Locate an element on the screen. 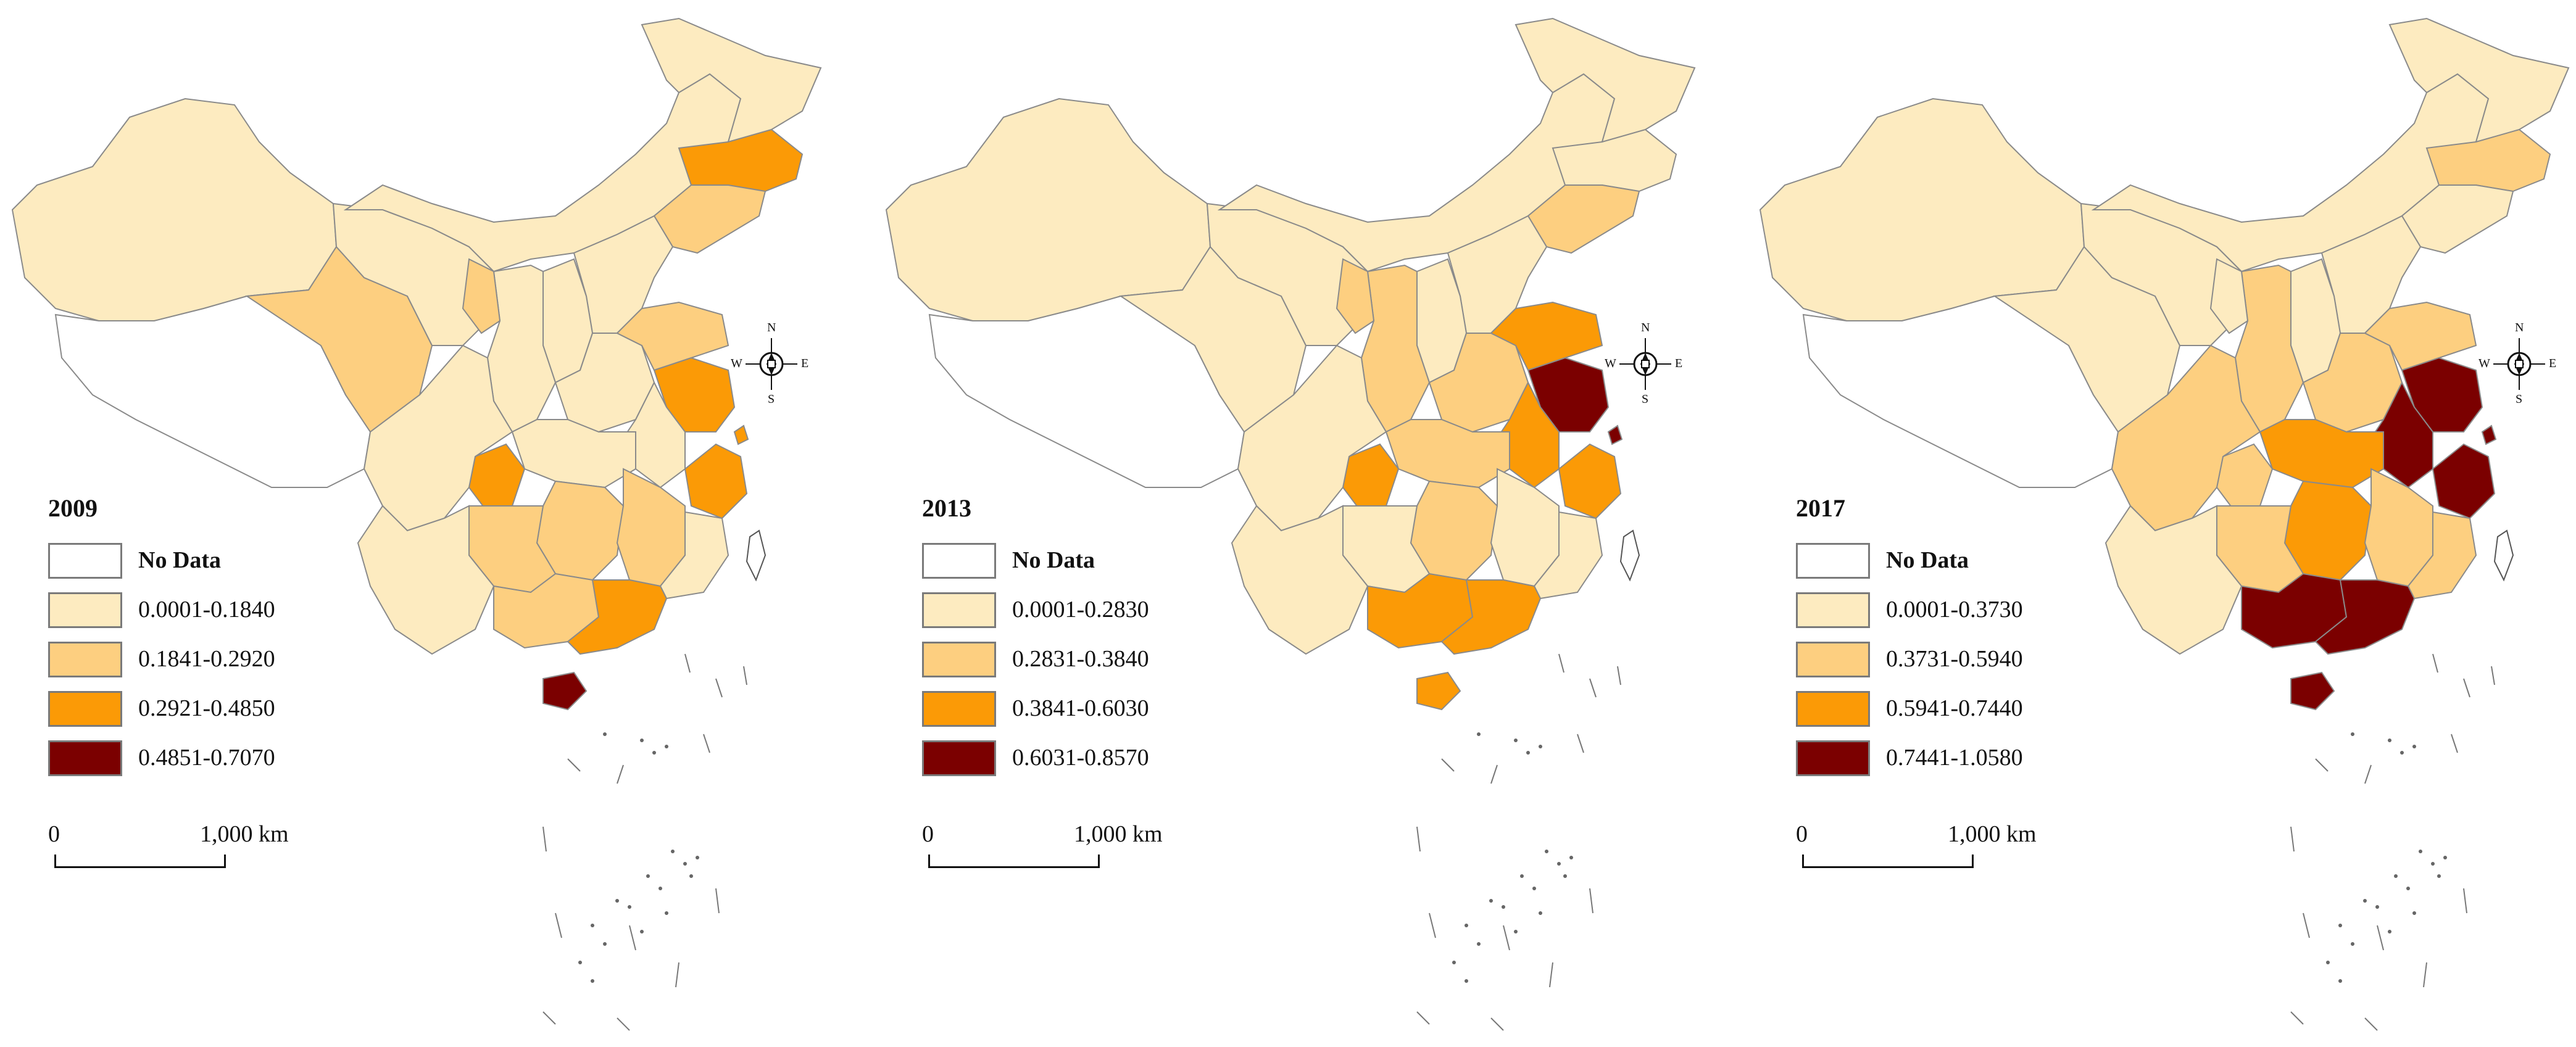 The image size is (2576, 1047). legend-label: 0.3731-0.5940 is located at coordinates (1954, 659).